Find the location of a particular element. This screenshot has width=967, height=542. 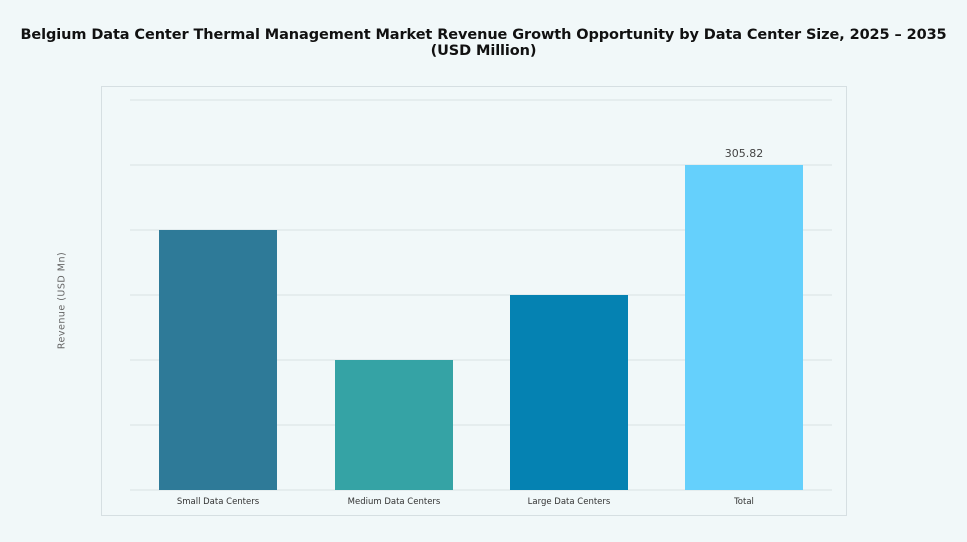

bar-medium-data-centers is located at coordinates (394, 424).